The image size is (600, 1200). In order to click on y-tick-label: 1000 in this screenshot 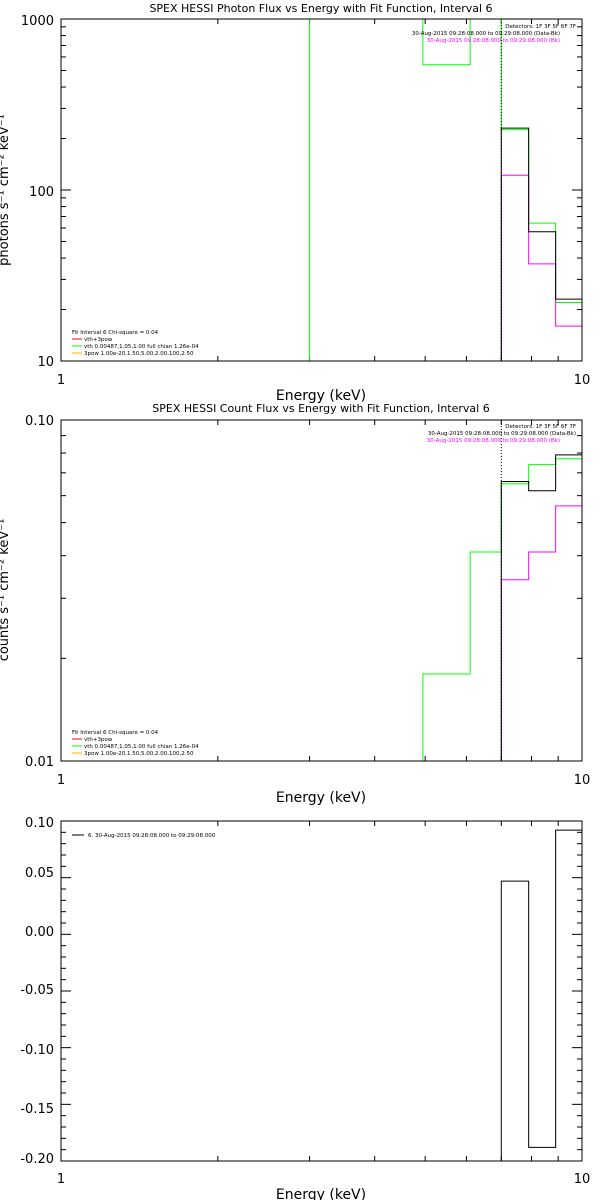, I will do `click(37, 21)`.